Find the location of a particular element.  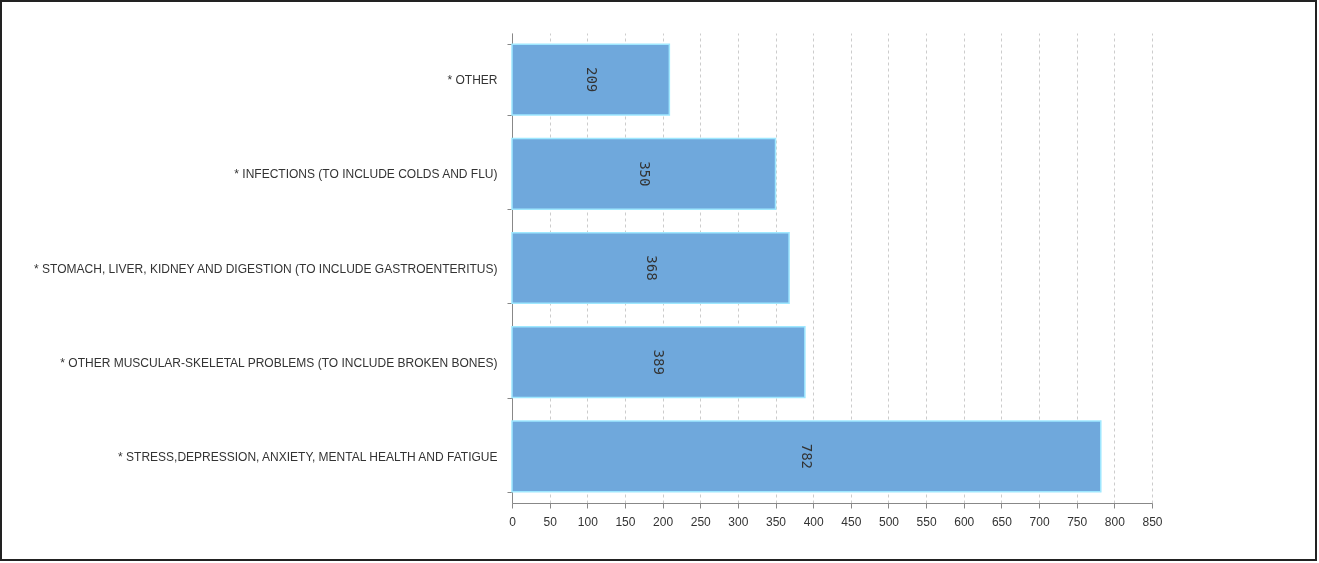

y-tick-label: * STOMACH, LIVER, KIDNEY AND DIGESTION (TO INCLUDE GASTROENTERITUS) is located at coordinates (266, 268).